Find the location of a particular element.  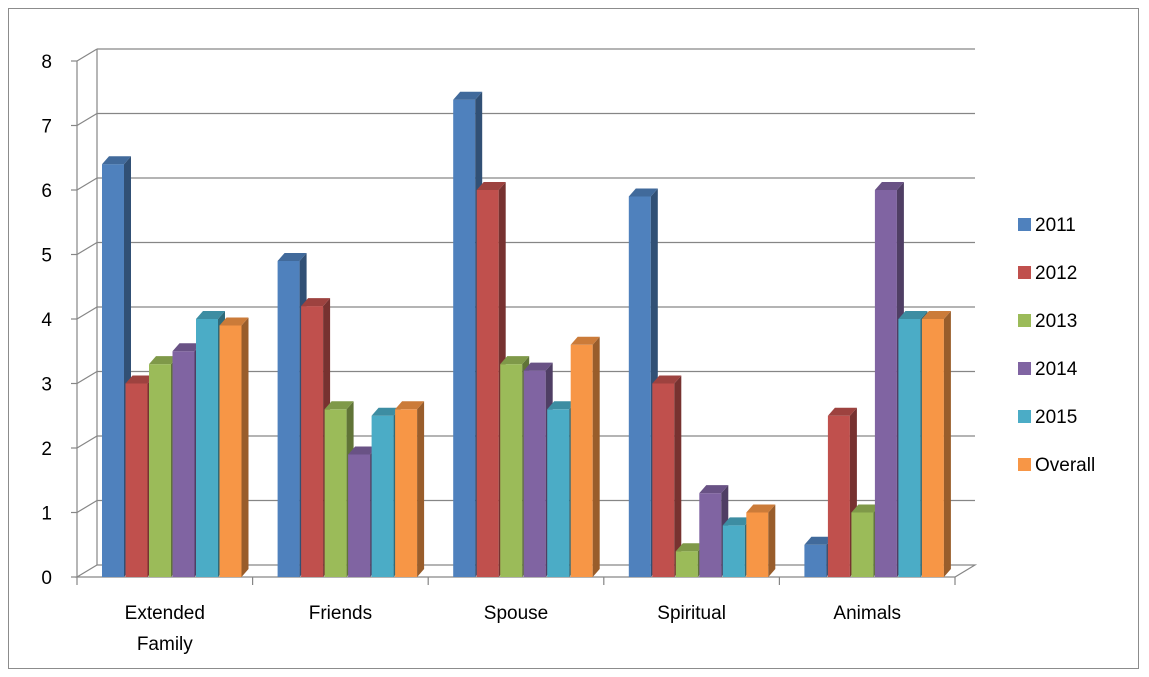

y-tick-label: 1 is located at coordinates (46, 514).